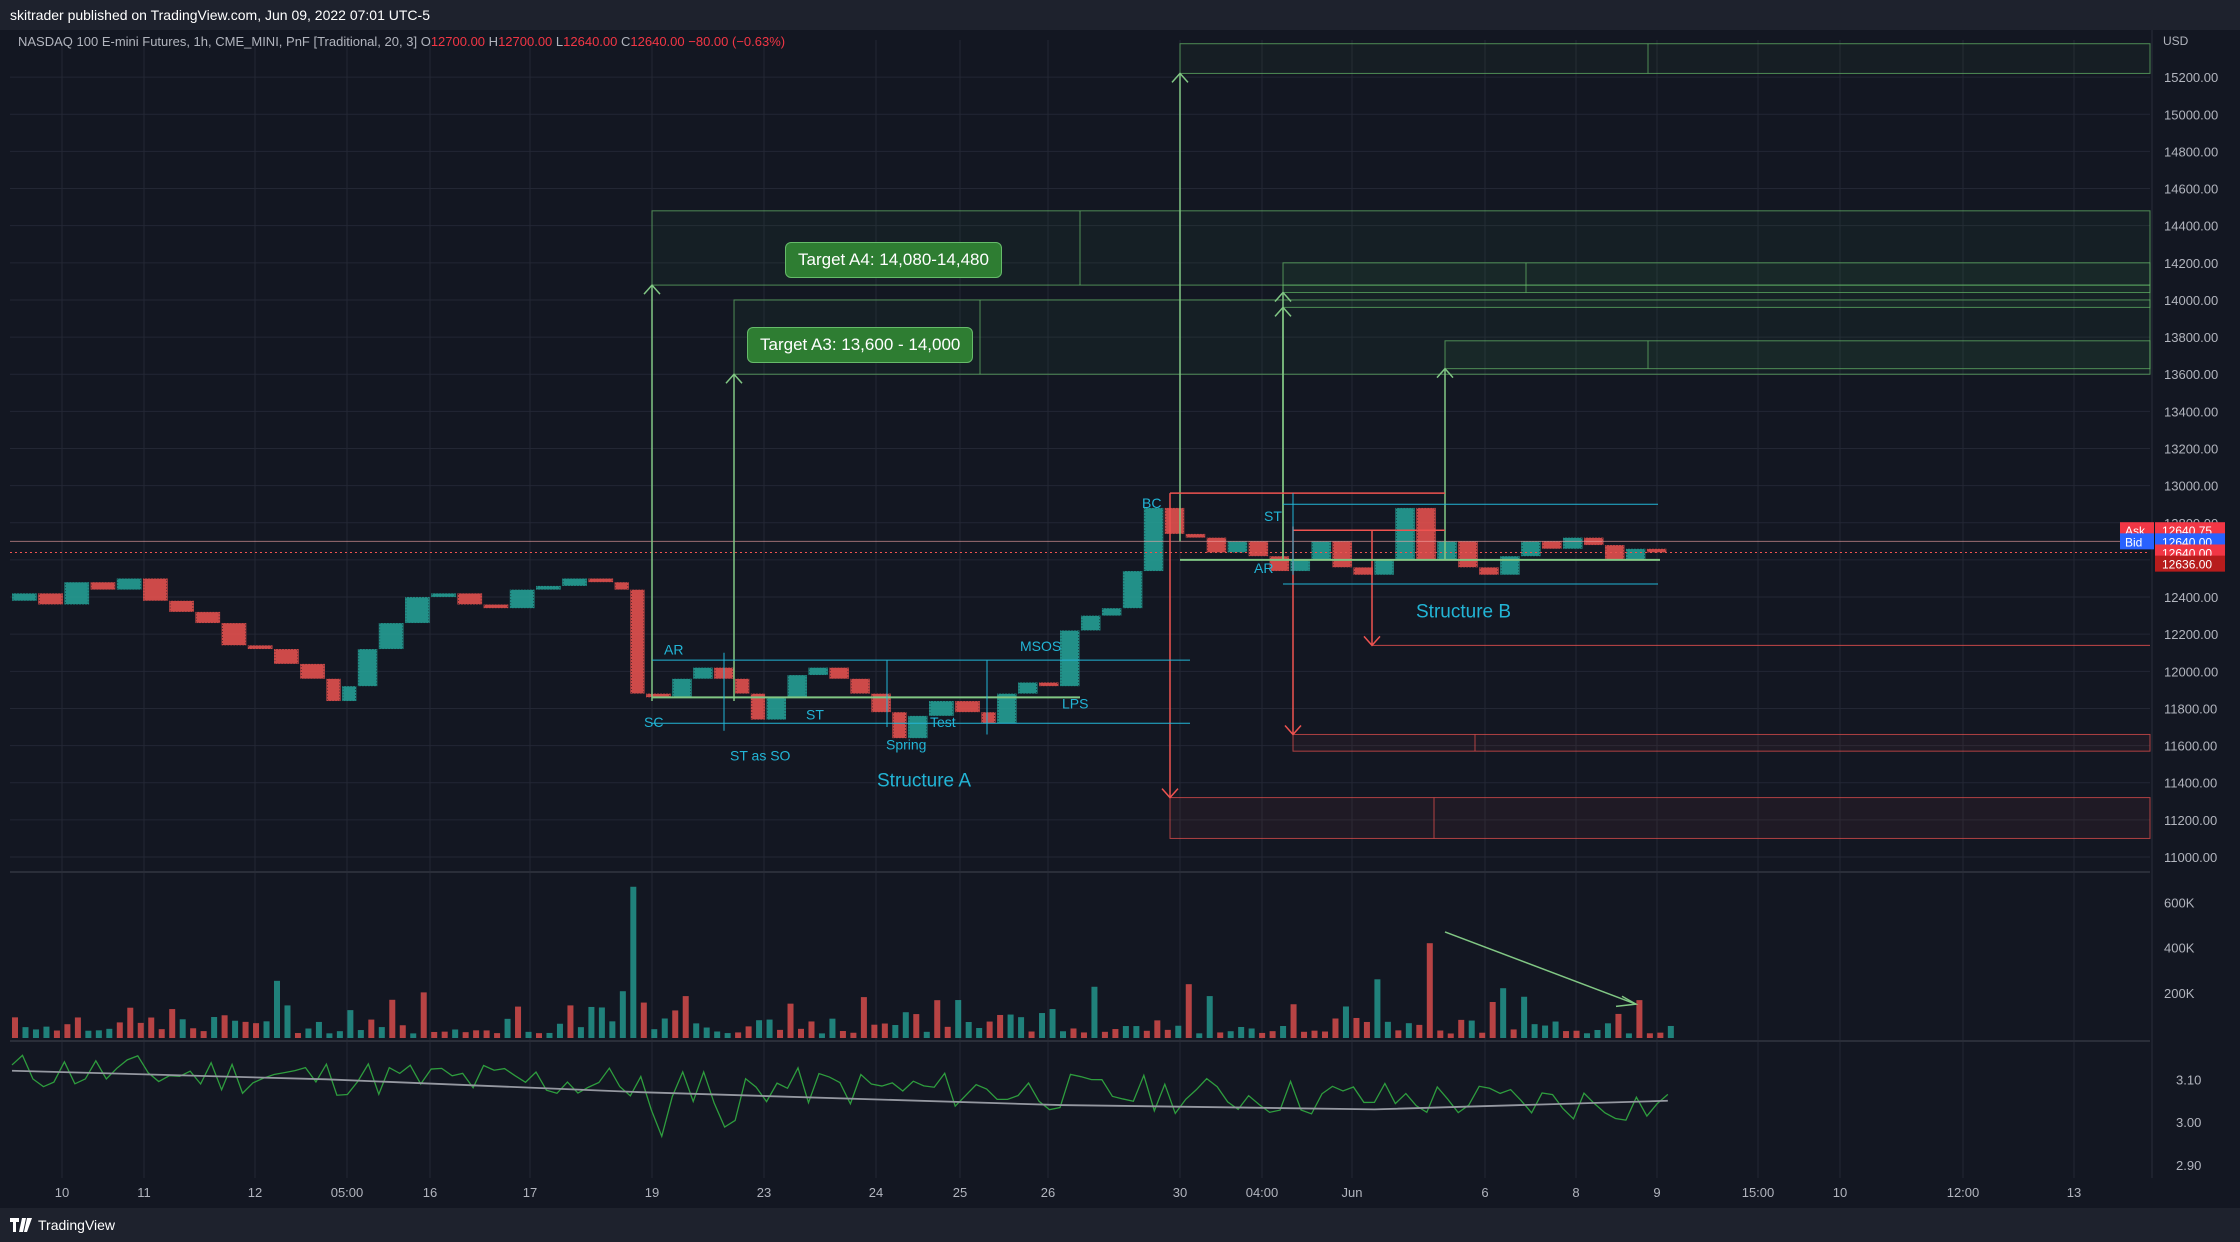 The width and height of the screenshot is (2240, 1242). I want to click on zone-b2, so click(1716, 296).